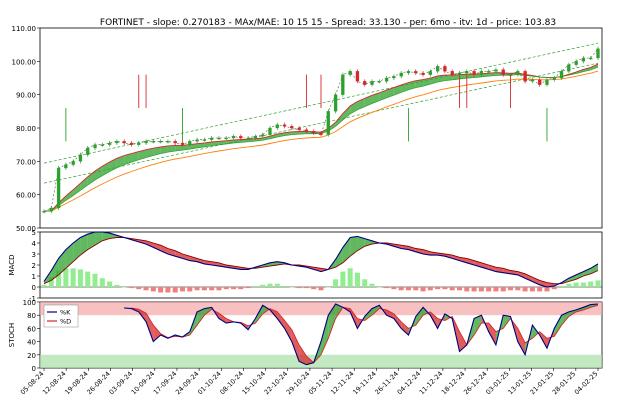  What do you see at coordinates (12, 335) in the screenshot?
I see `stoch-axis-label: STOCH` at bounding box center [12, 335].